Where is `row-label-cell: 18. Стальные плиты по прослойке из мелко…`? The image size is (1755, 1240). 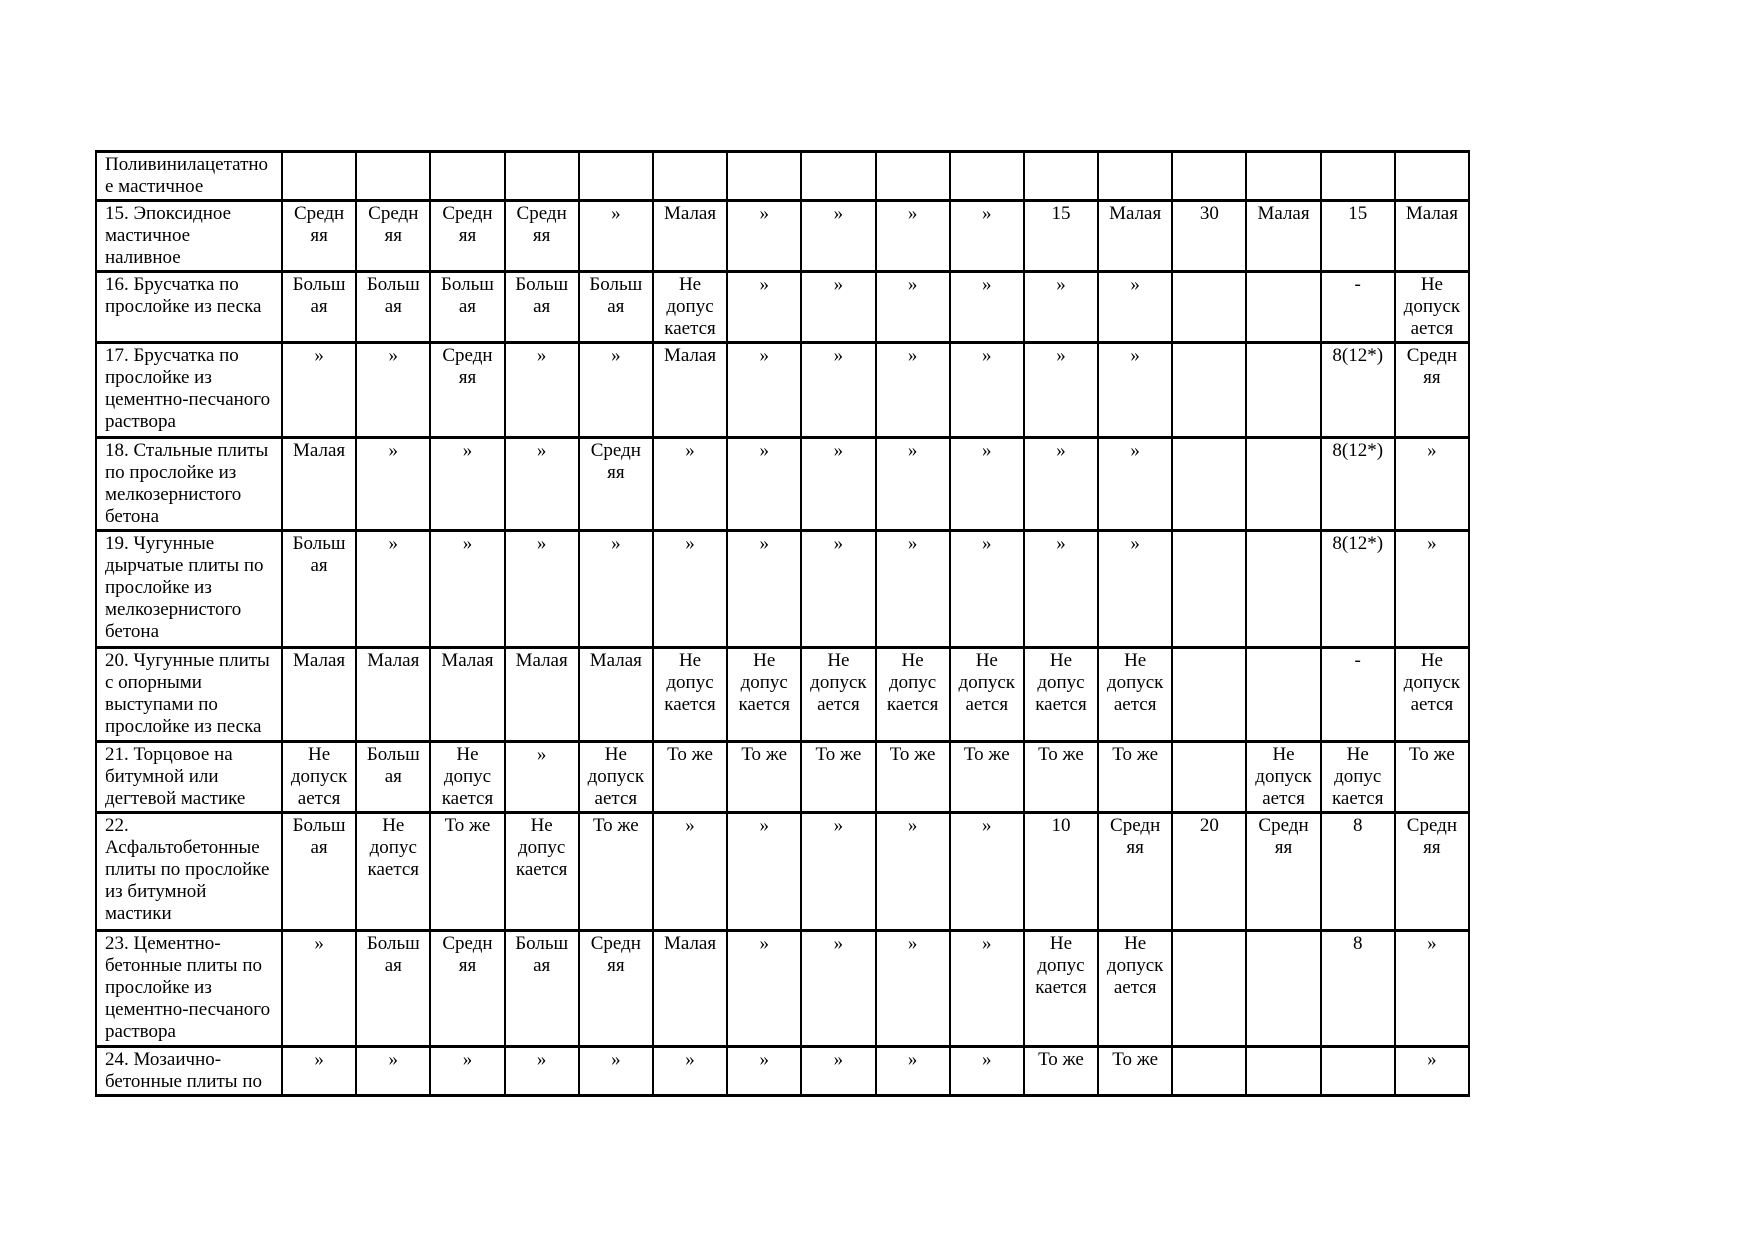 row-label-cell: 18. Стальные плиты по прослойке из мелко… is located at coordinates (189, 484).